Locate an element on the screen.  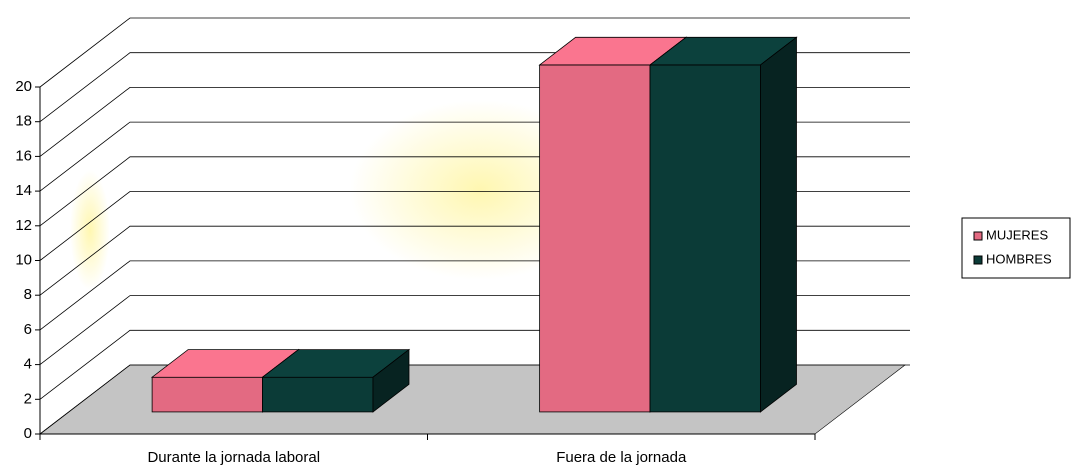
y-tick-label: 10 is located at coordinates (23, 259).